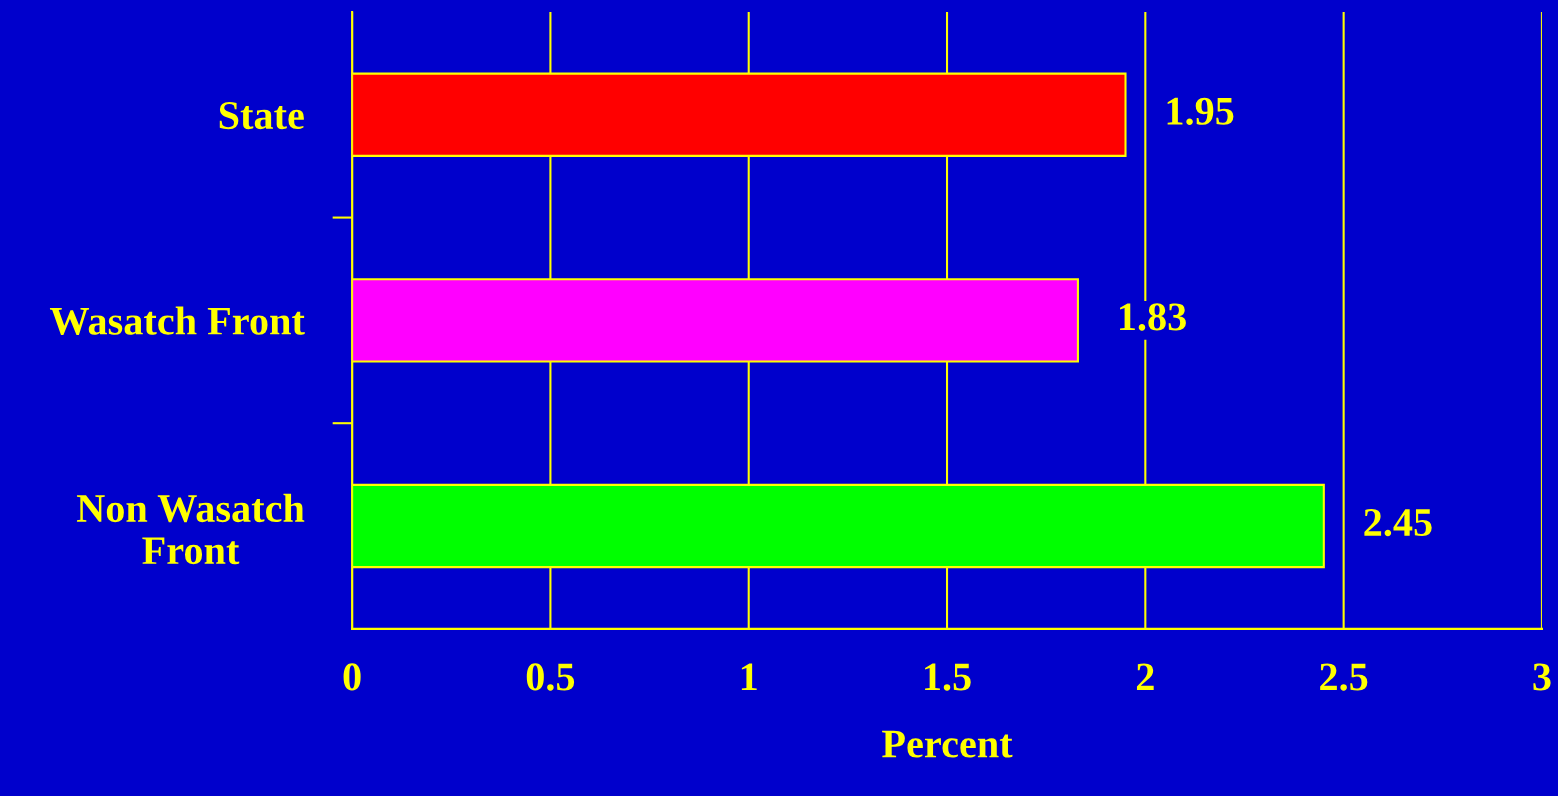  I want to click on x-tick-label: 0, so click(352, 677).